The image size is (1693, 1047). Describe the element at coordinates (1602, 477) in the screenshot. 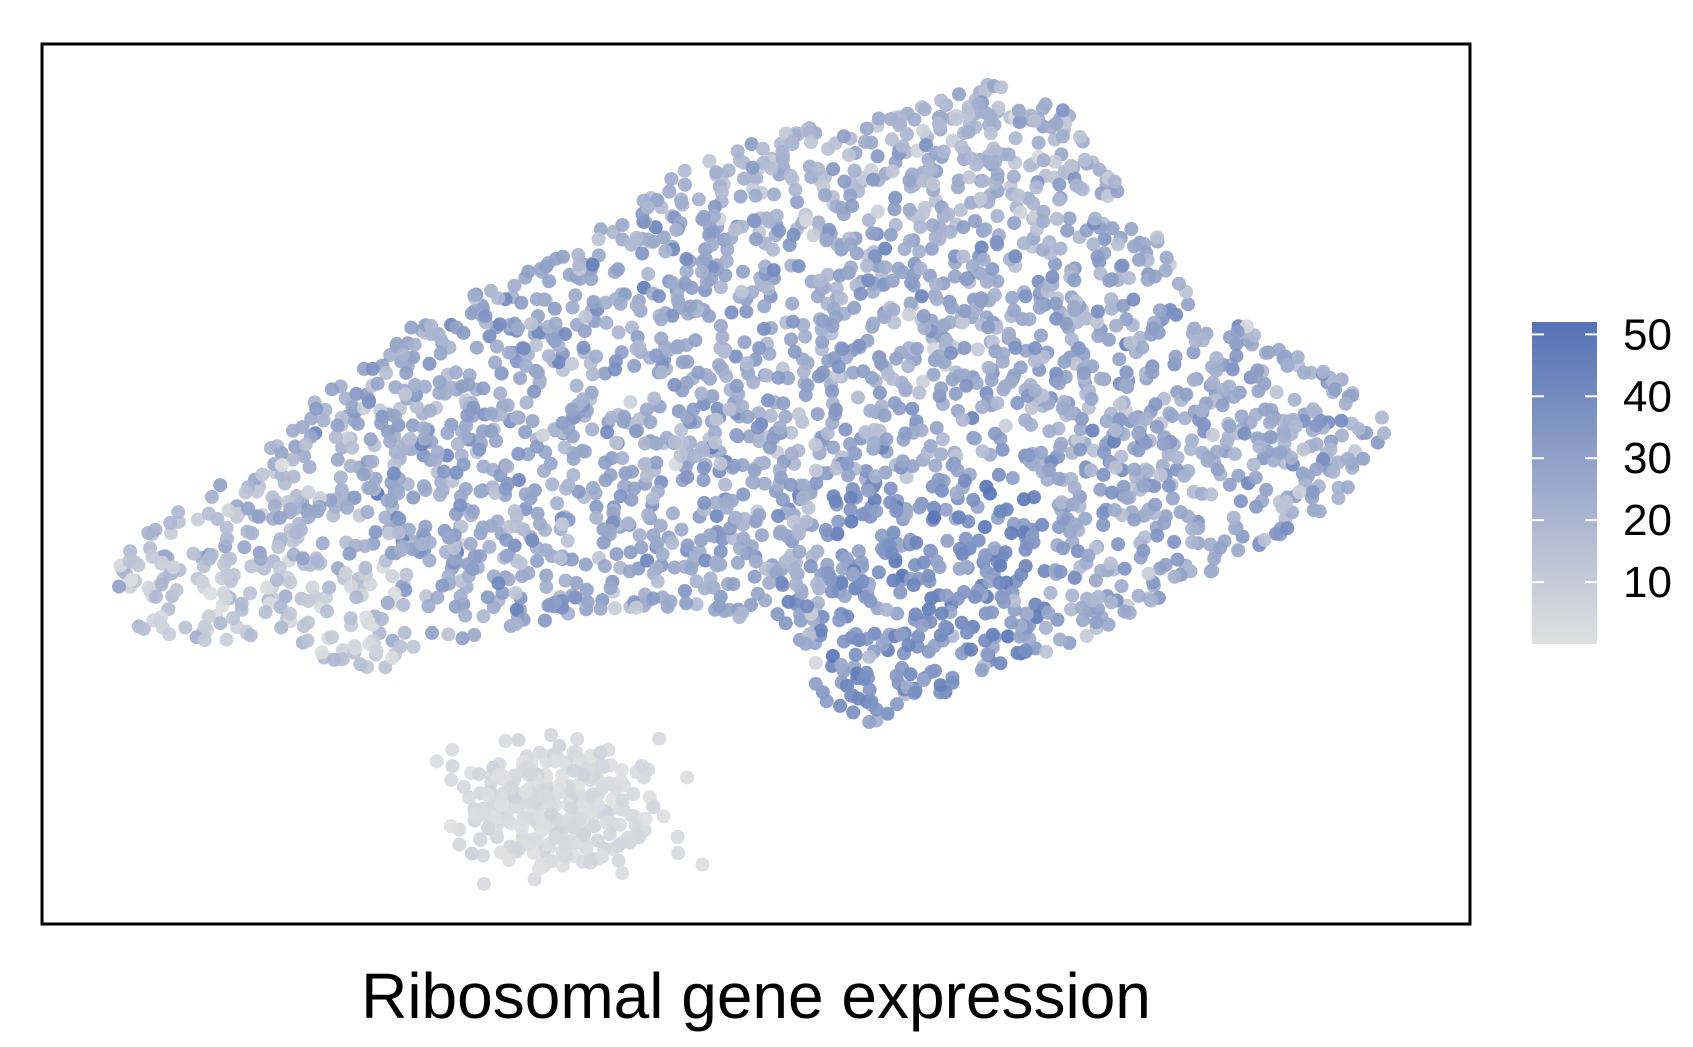

I see `colorbar: 10 20 30 40 50` at that location.